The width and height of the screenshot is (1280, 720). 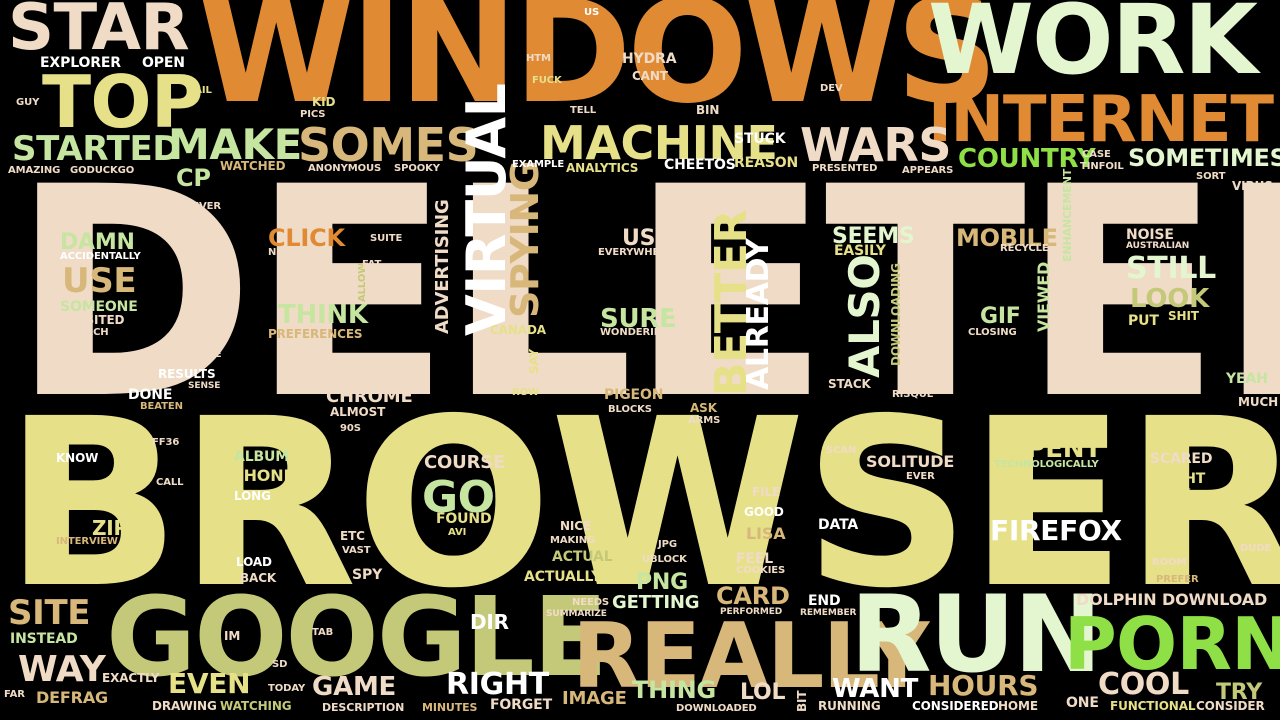 What do you see at coordinates (828, 613) in the screenshot?
I see `word-remember: REMEMBER` at bounding box center [828, 613].